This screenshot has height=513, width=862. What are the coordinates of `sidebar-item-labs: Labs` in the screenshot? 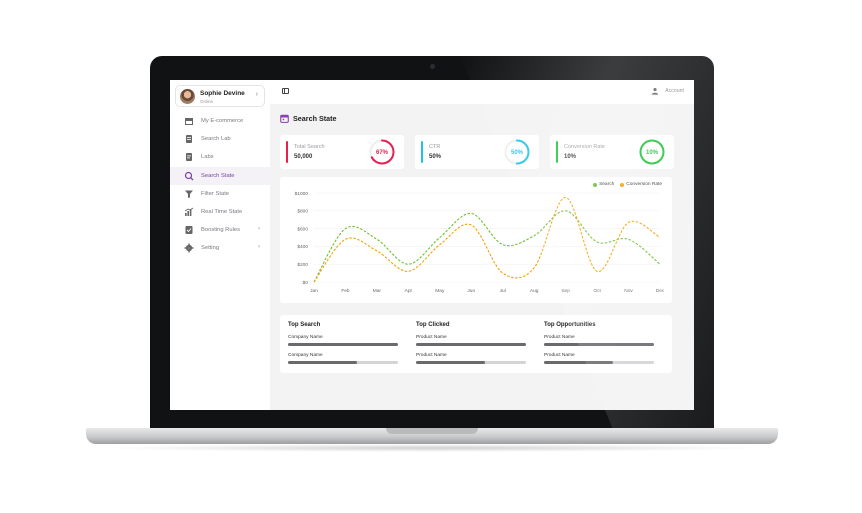 It's located at (220, 157).